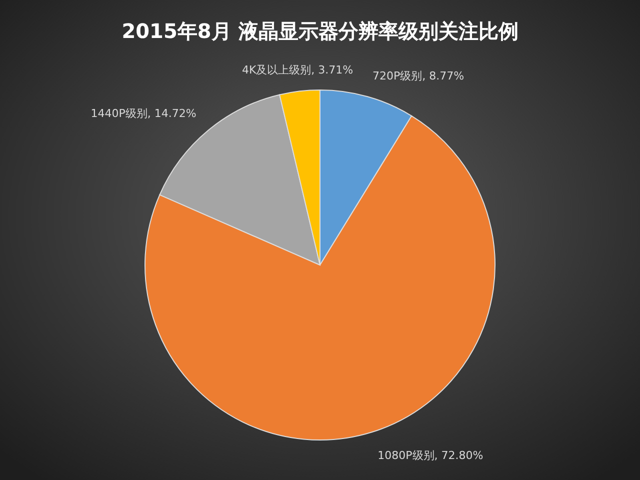  Describe the element at coordinates (320, 31) in the screenshot. I see `chart-title: 2015年8月 液晶显示器分辨率级别关注比例` at that location.